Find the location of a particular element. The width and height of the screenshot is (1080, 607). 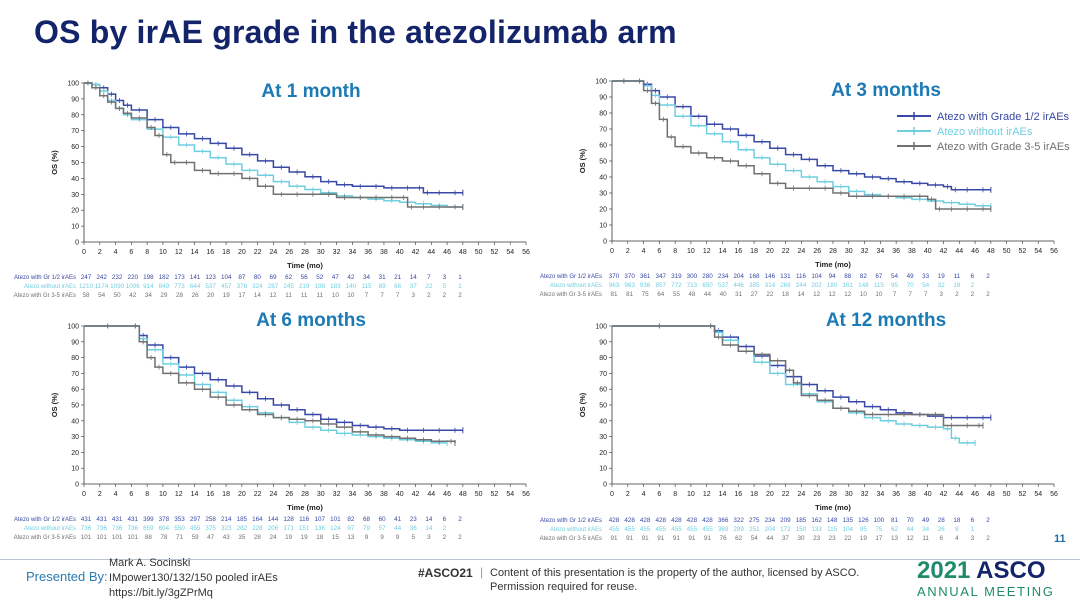

risk-value: 650 is located at coordinates (707, 285).